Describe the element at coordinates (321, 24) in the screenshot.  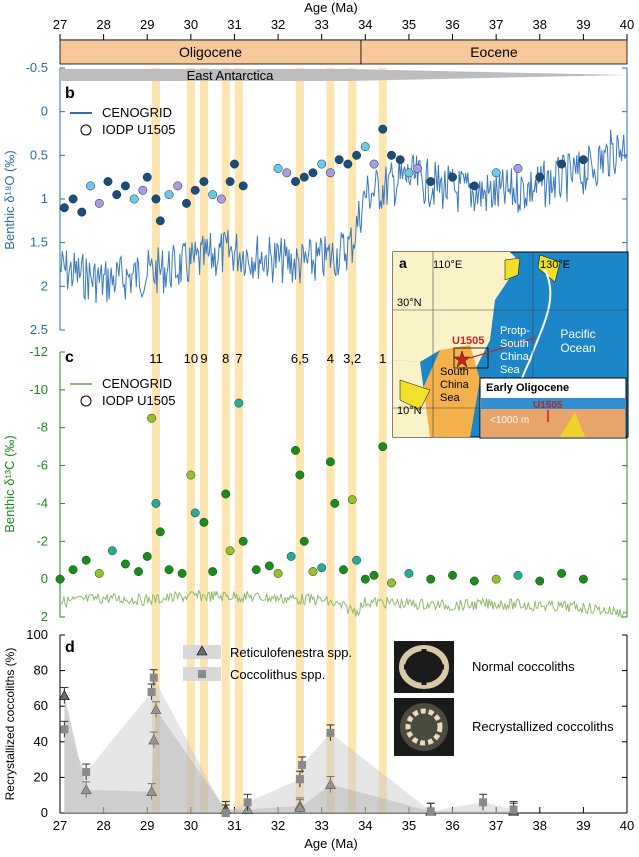
I see `top-xtick-label-33: 33` at that location.